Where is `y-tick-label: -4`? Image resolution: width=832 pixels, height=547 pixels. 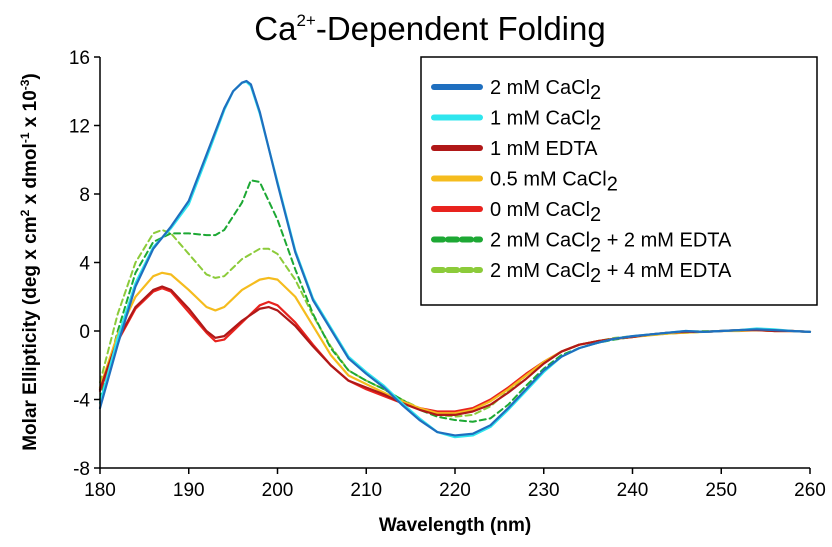 y-tick-label: -4 is located at coordinates (81, 401).